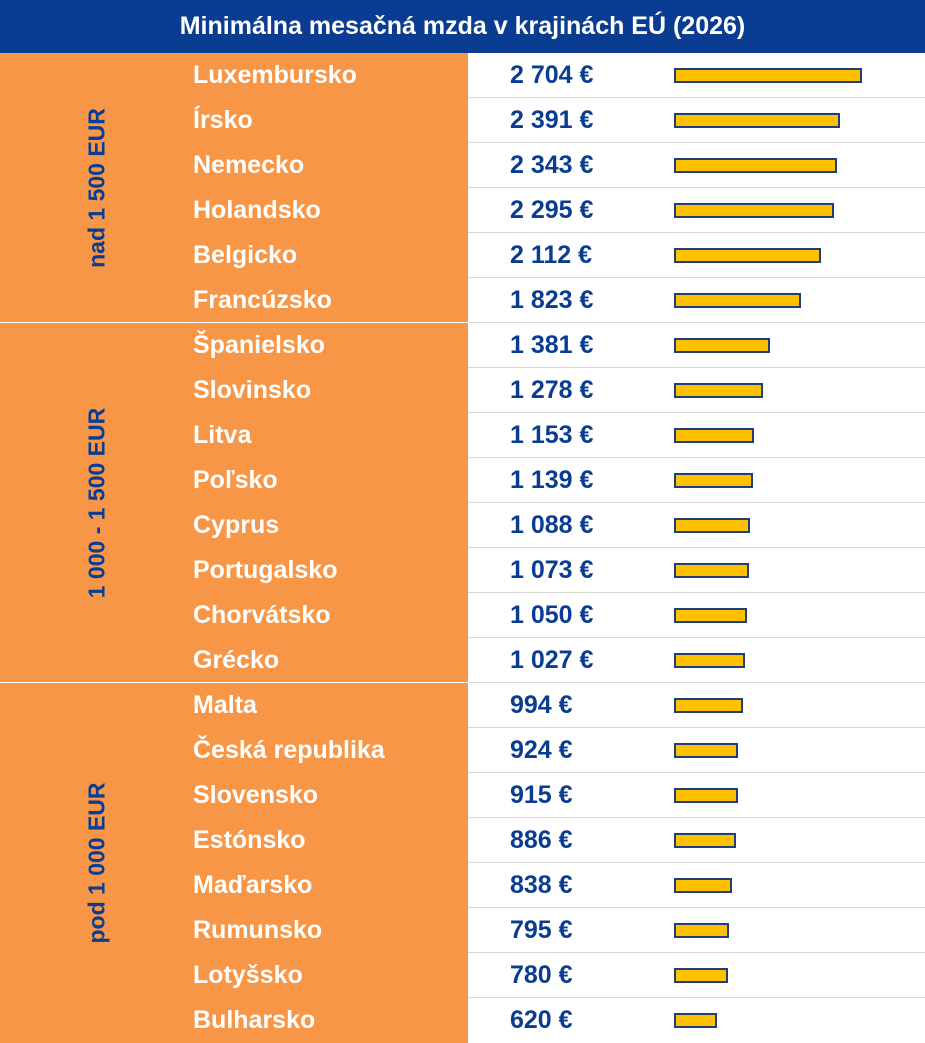 The image size is (925, 1043). Describe the element at coordinates (254, 1020) in the screenshot. I see `country-label: Bulharsko` at that location.